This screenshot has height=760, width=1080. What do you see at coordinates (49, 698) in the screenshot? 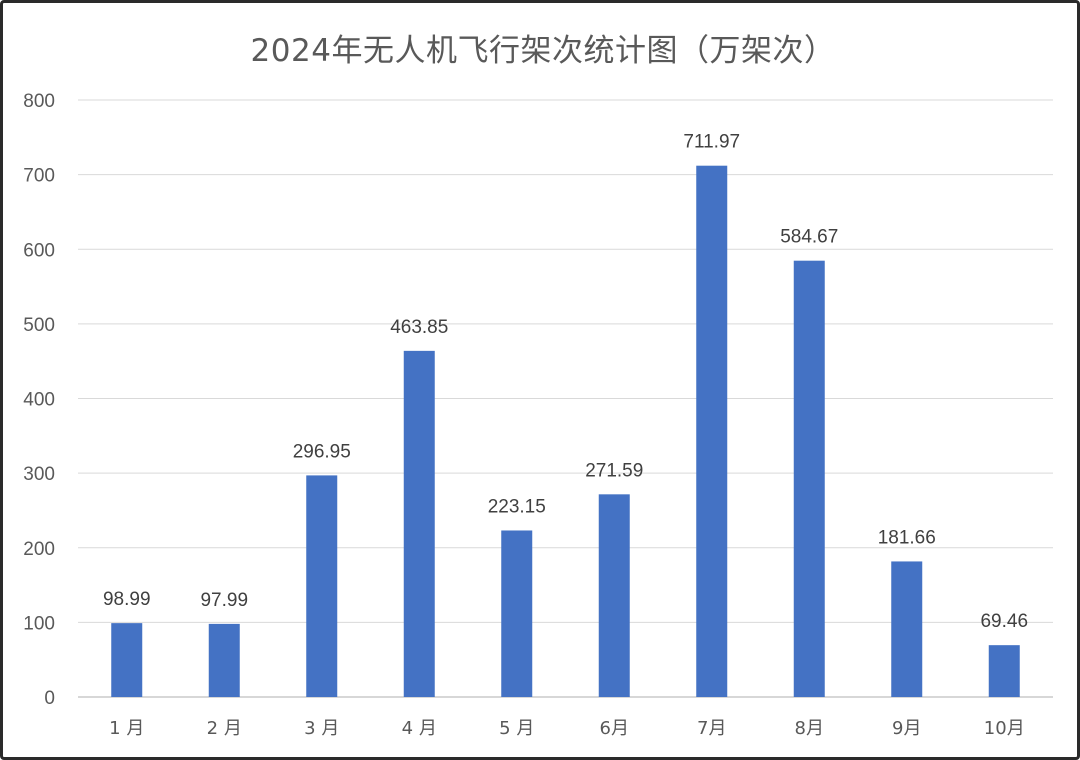
I see `y-tick-label: 0` at bounding box center [49, 698].